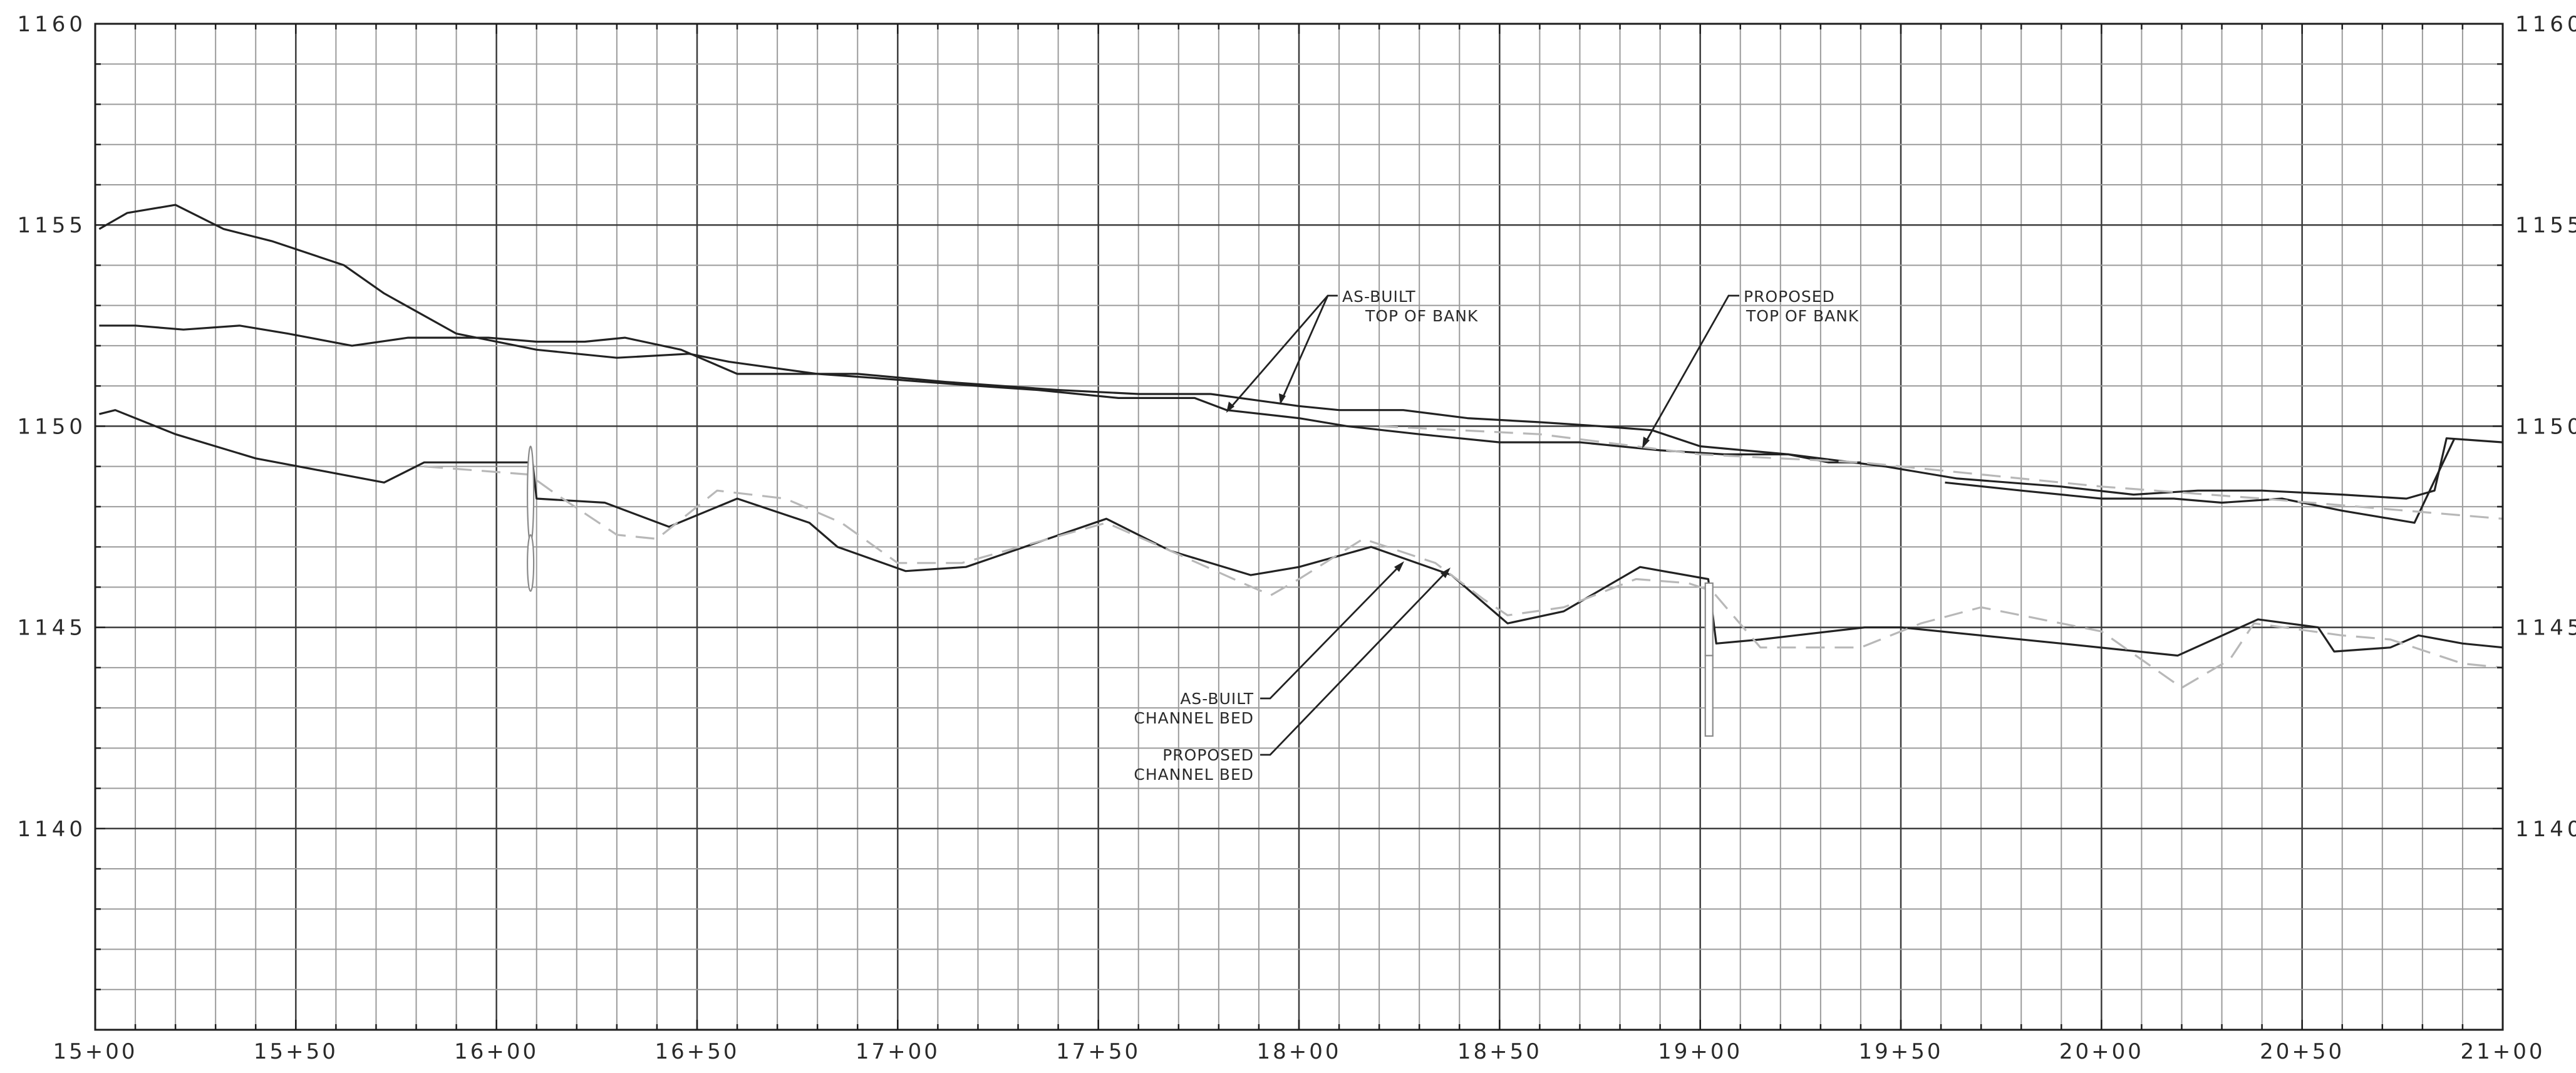 The width and height of the screenshot is (2576, 1073). Describe the element at coordinates (1499, 1051) in the screenshot. I see `x-tick-label: 18+50` at that location.